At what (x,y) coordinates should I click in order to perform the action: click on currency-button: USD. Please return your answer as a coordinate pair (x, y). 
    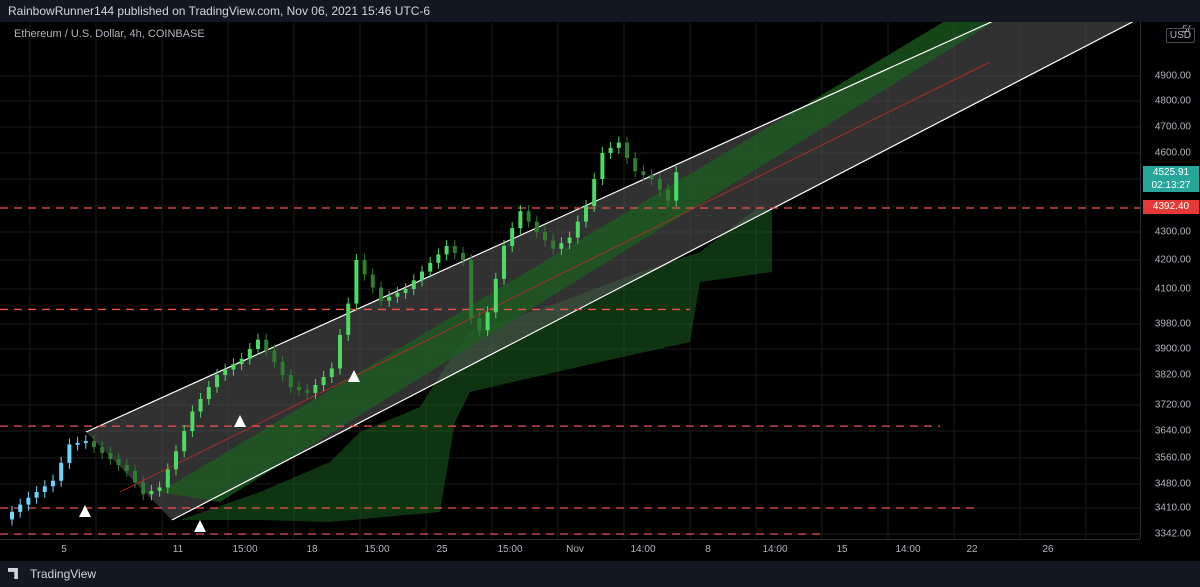
    Looking at the image, I should click on (1180, 35).